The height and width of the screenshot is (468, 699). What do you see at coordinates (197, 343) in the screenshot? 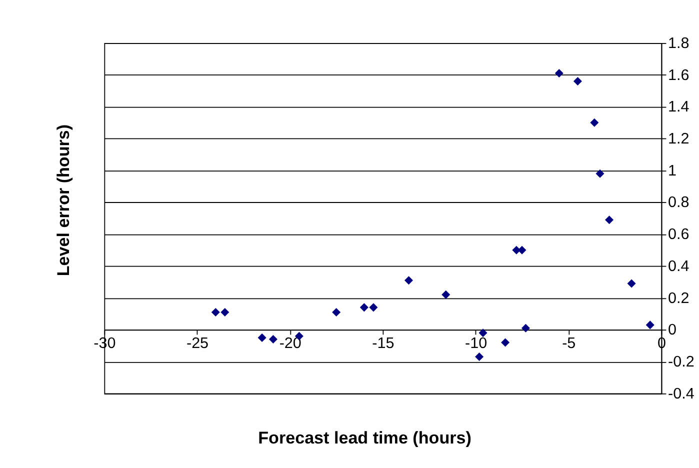
I see `x-tick-label: -25` at bounding box center [197, 343].